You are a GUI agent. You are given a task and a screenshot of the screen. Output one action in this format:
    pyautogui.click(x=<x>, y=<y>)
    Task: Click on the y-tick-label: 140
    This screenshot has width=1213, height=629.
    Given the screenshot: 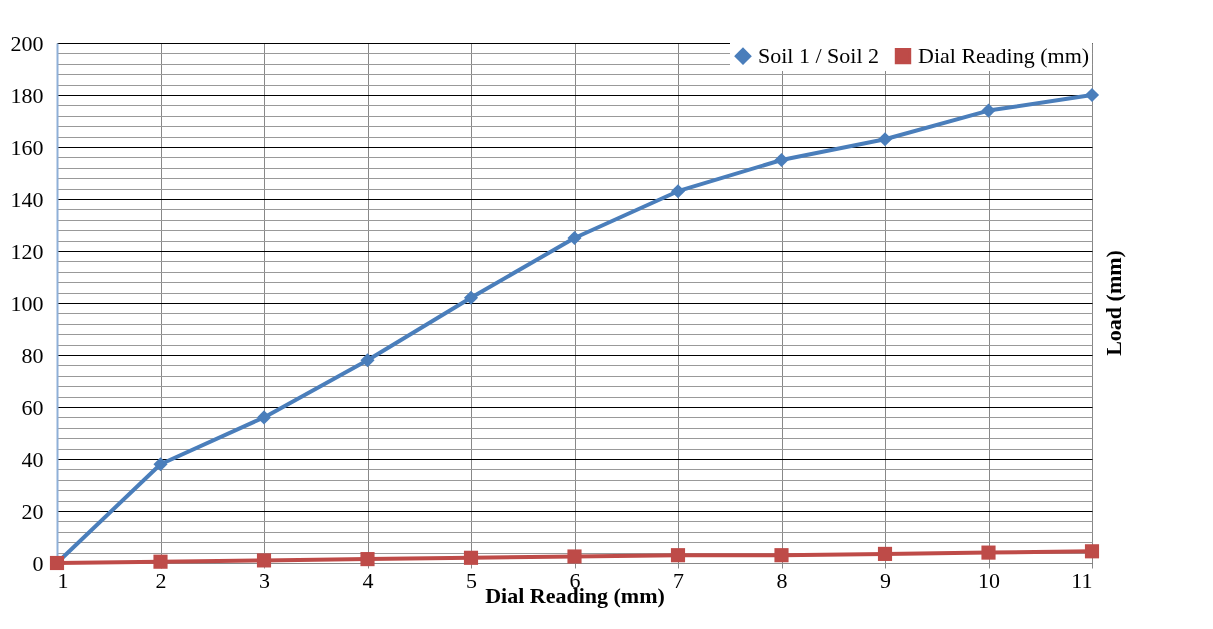 What is the action you would take?
    pyautogui.click(x=27, y=199)
    